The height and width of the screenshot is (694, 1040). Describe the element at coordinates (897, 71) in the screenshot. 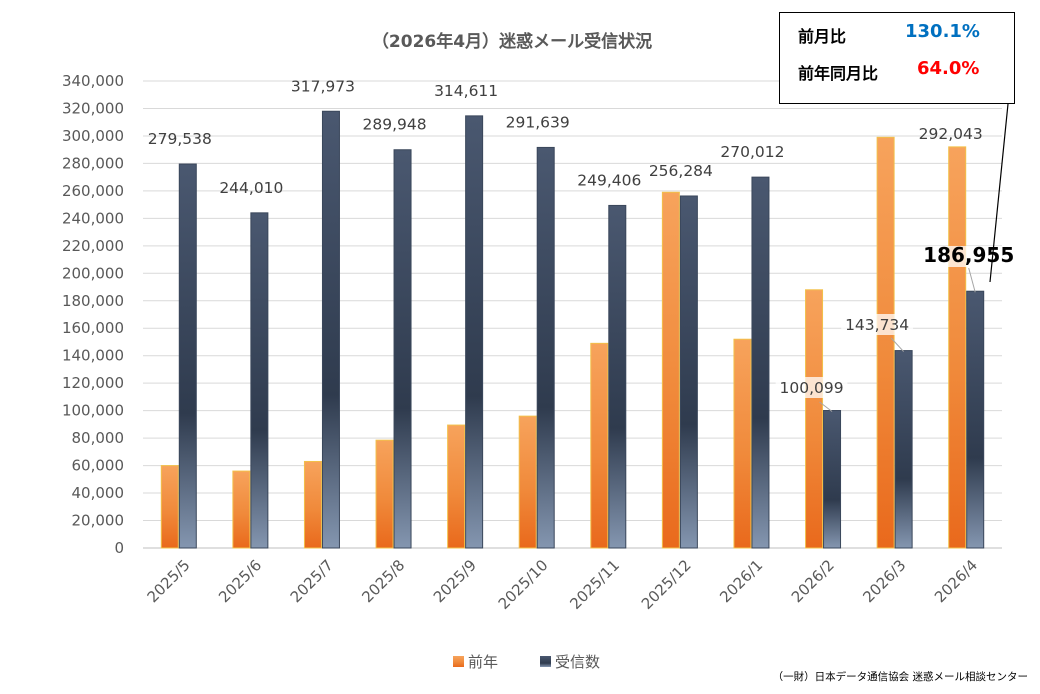

I see `yoy-row: 前年同月比 64.0%` at that location.